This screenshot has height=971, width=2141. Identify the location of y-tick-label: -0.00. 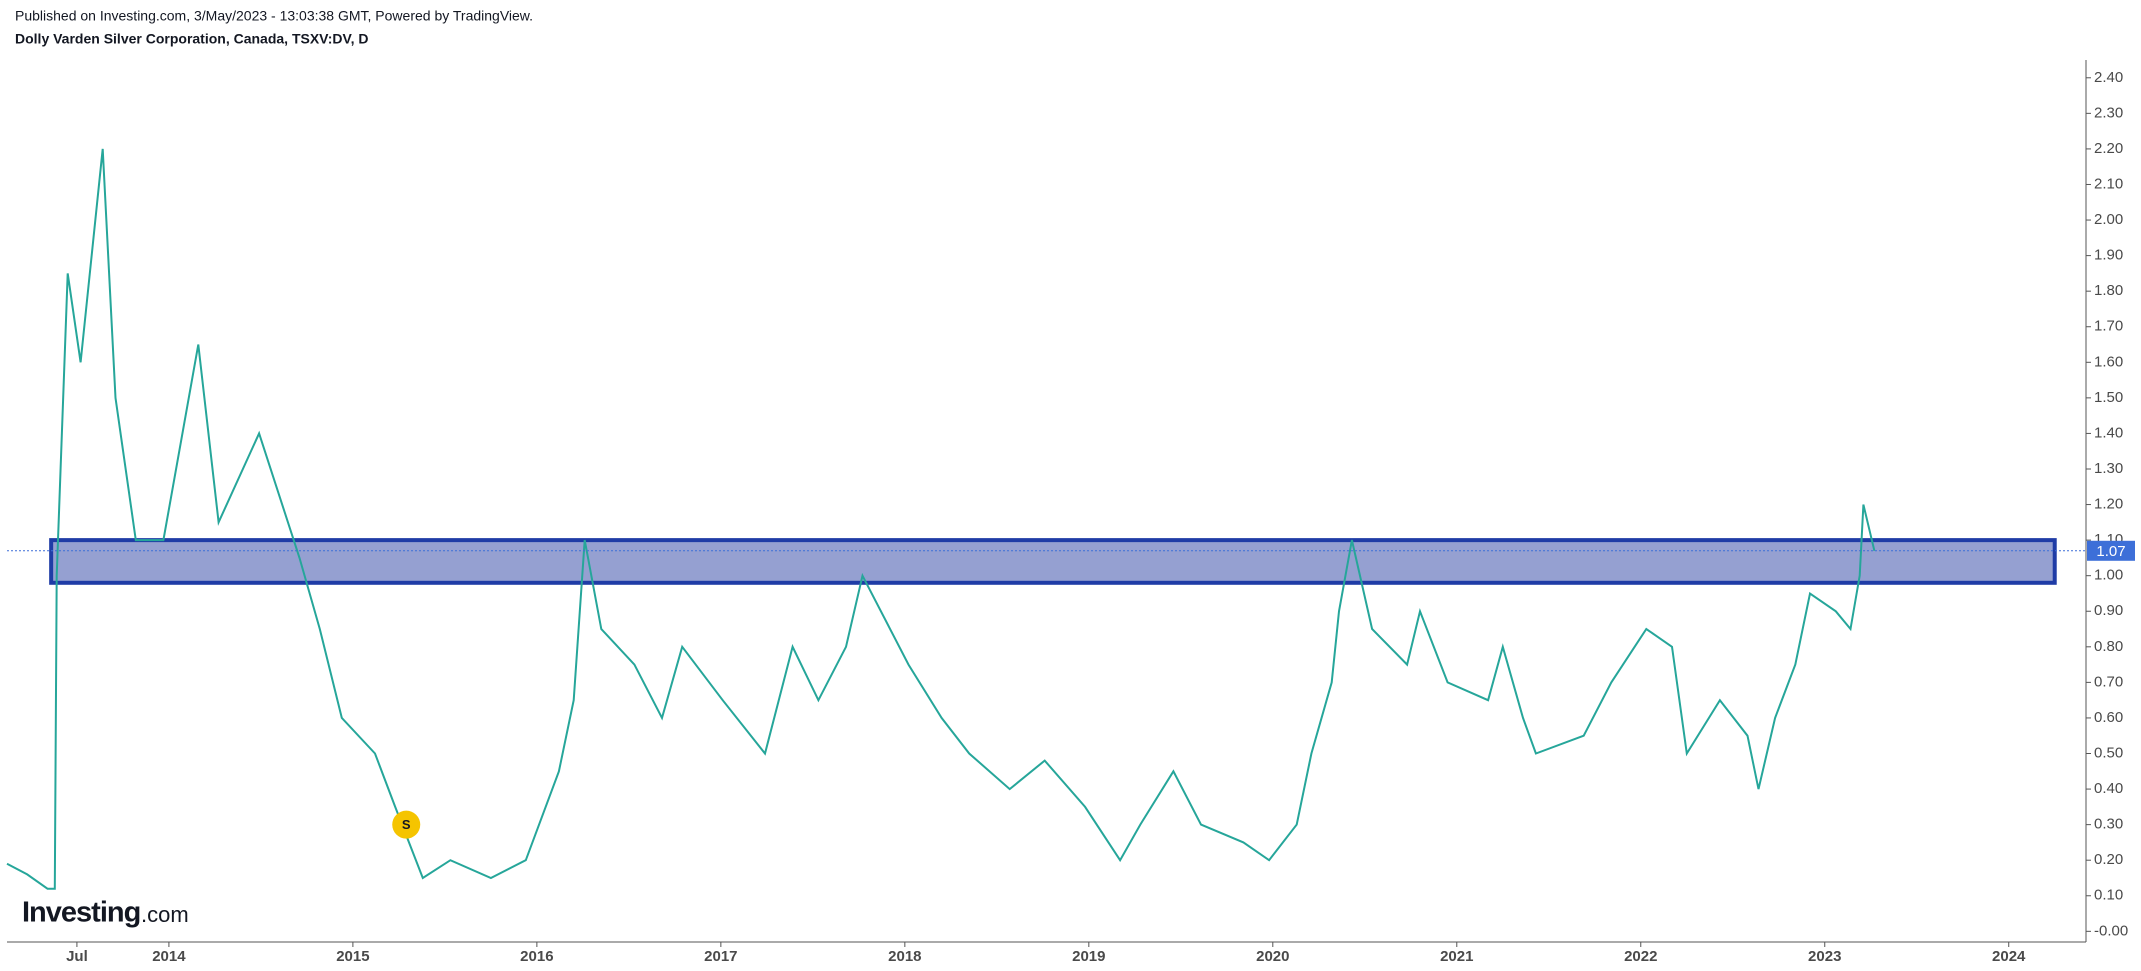
(2111, 930).